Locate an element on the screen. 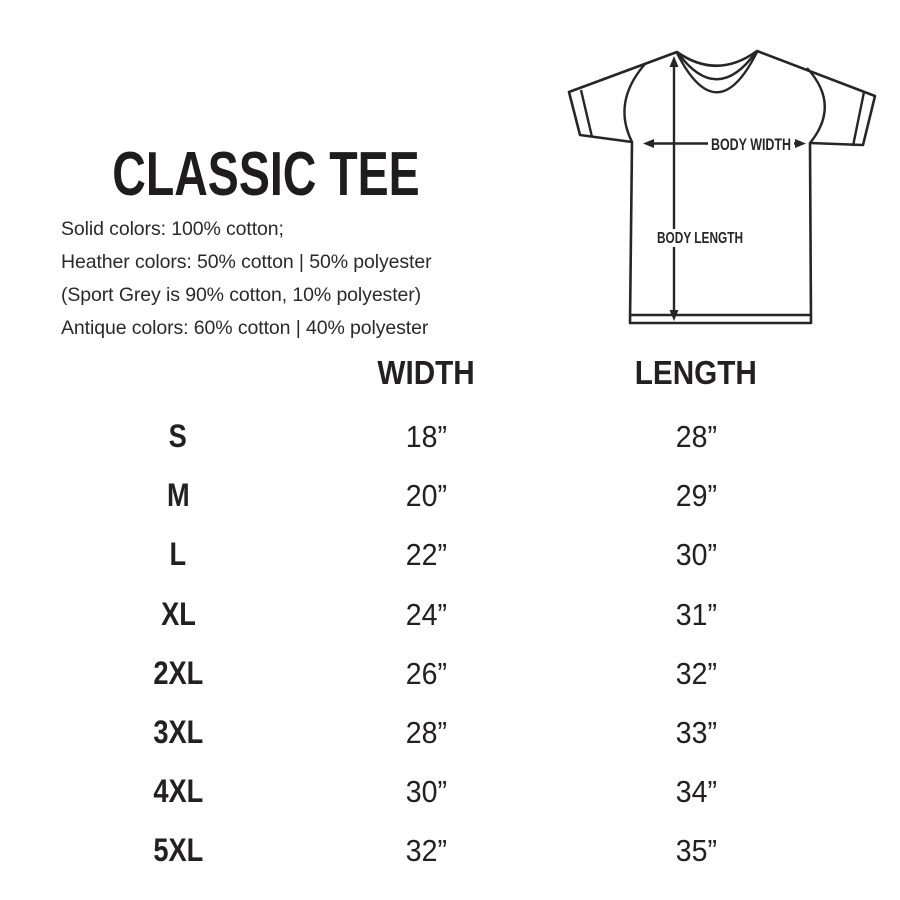 The height and width of the screenshot is (900, 900). tshirt-diagram: BODY WIDTH BODY LENGTH is located at coordinates (722, 187).